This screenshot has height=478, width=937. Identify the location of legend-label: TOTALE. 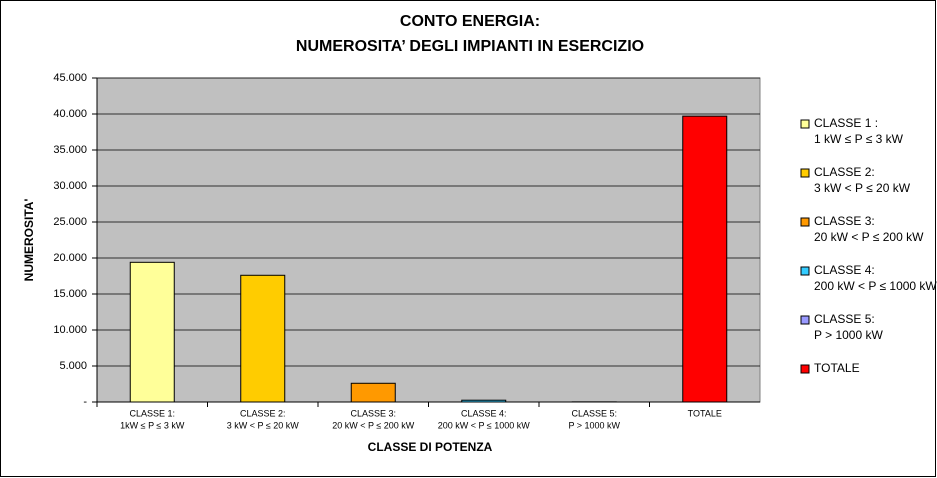
(837, 368).